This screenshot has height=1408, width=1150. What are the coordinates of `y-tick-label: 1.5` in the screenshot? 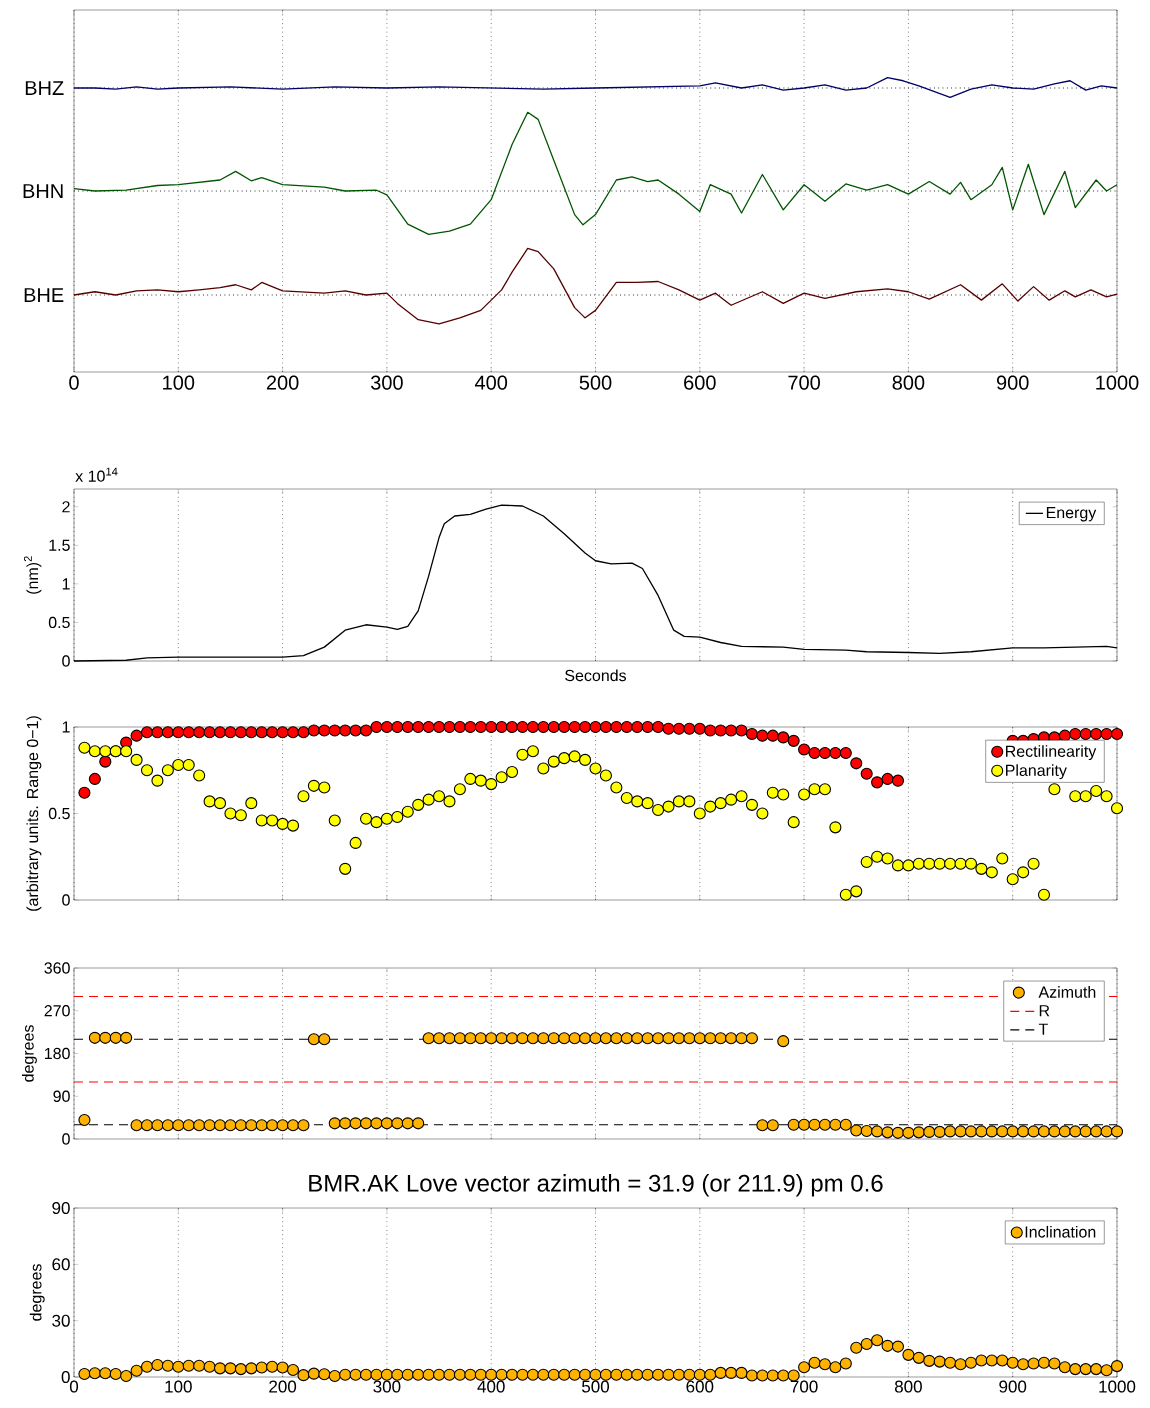 It's located at (59, 545).